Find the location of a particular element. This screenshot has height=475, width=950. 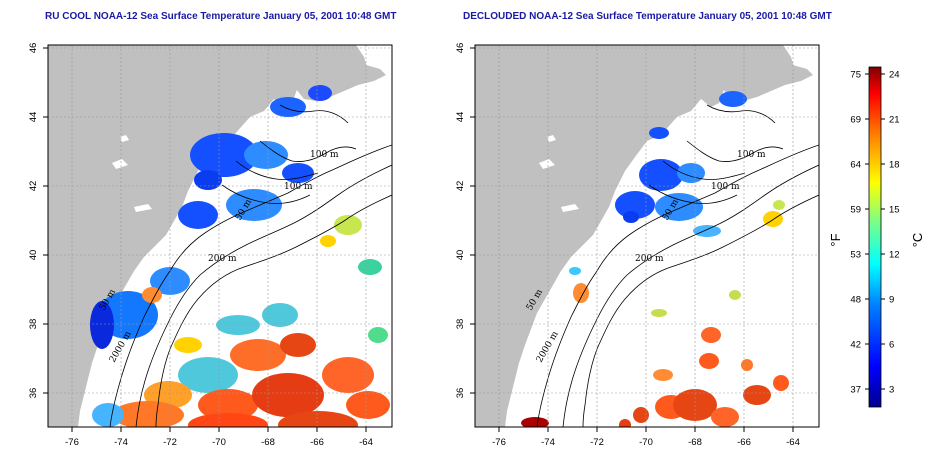

x-tick-label: -70 is located at coordinates (646, 442).